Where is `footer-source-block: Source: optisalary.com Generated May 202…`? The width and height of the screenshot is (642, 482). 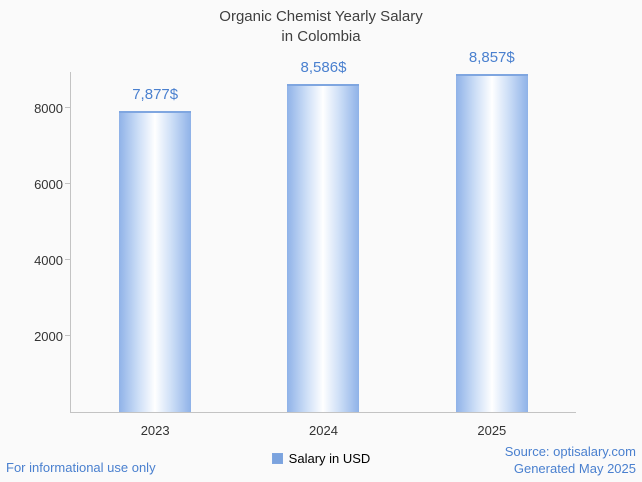 footer-source-block: Source: optisalary.com Generated May 202… is located at coordinates (570, 461).